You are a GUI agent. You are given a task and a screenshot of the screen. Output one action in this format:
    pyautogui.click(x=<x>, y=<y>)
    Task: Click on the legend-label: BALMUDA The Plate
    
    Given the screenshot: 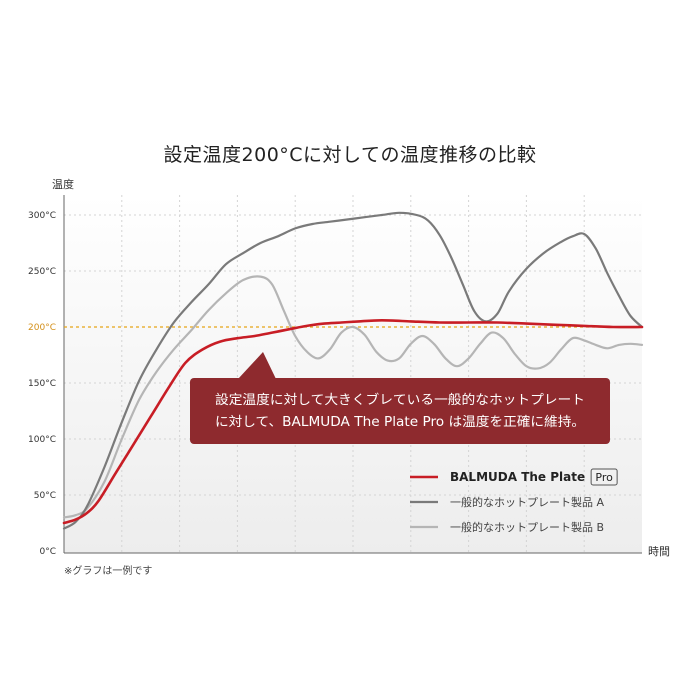 What is the action you would take?
    pyautogui.click(x=517, y=477)
    